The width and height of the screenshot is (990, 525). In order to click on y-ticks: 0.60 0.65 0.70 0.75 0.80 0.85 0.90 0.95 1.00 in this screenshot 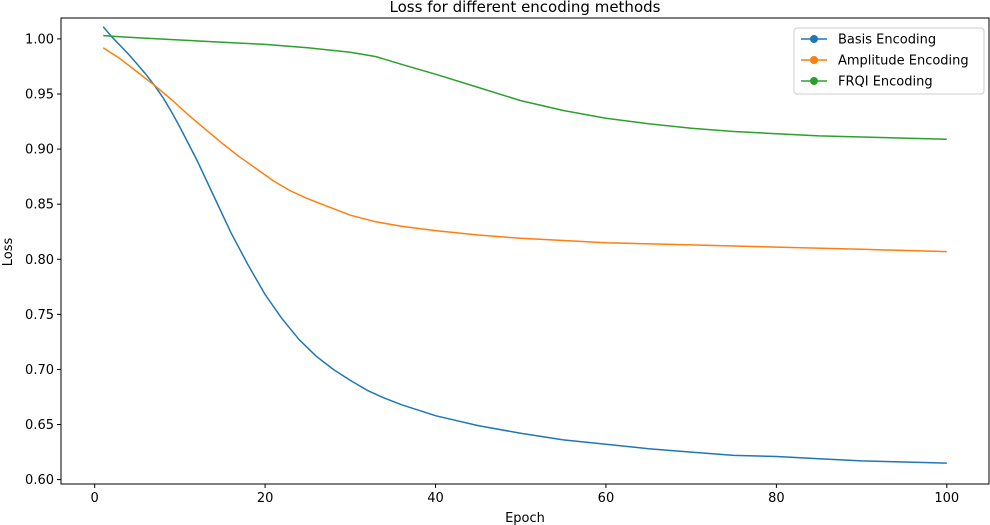, I will do `click(43, 260)`.